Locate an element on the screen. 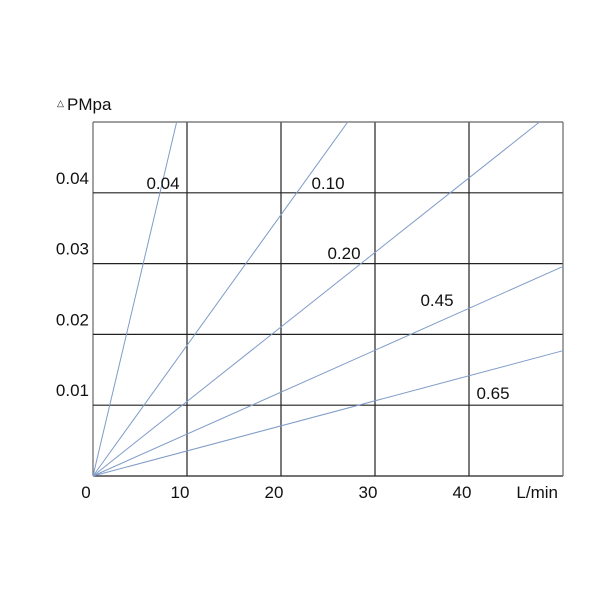  series-label: 0.04 is located at coordinates (162, 183).